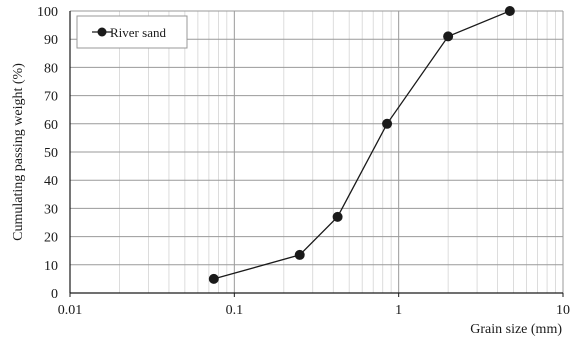  What do you see at coordinates (51, 209) in the screenshot?
I see `y-tick-label: 30` at bounding box center [51, 209].